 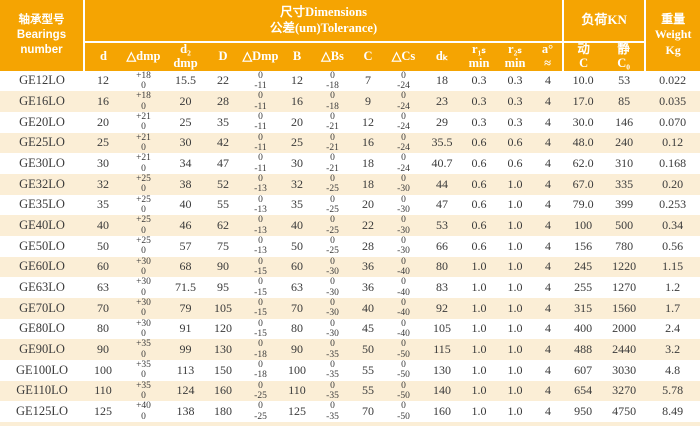 What do you see at coordinates (103, 184) in the screenshot?
I see `value-cell: 32` at bounding box center [103, 184].